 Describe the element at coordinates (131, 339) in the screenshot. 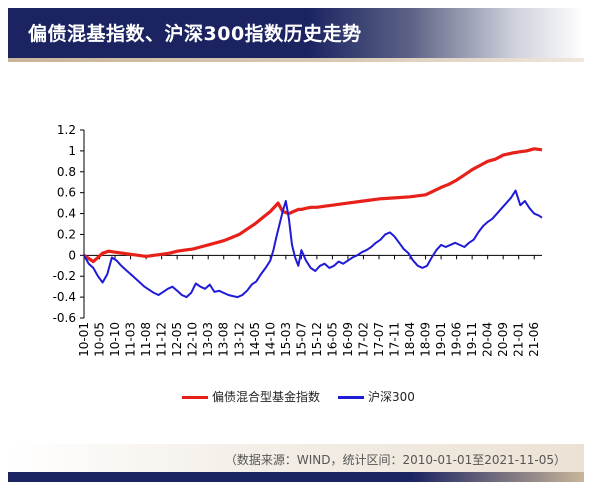

I see `x-tick-label: 11-03` at that location.